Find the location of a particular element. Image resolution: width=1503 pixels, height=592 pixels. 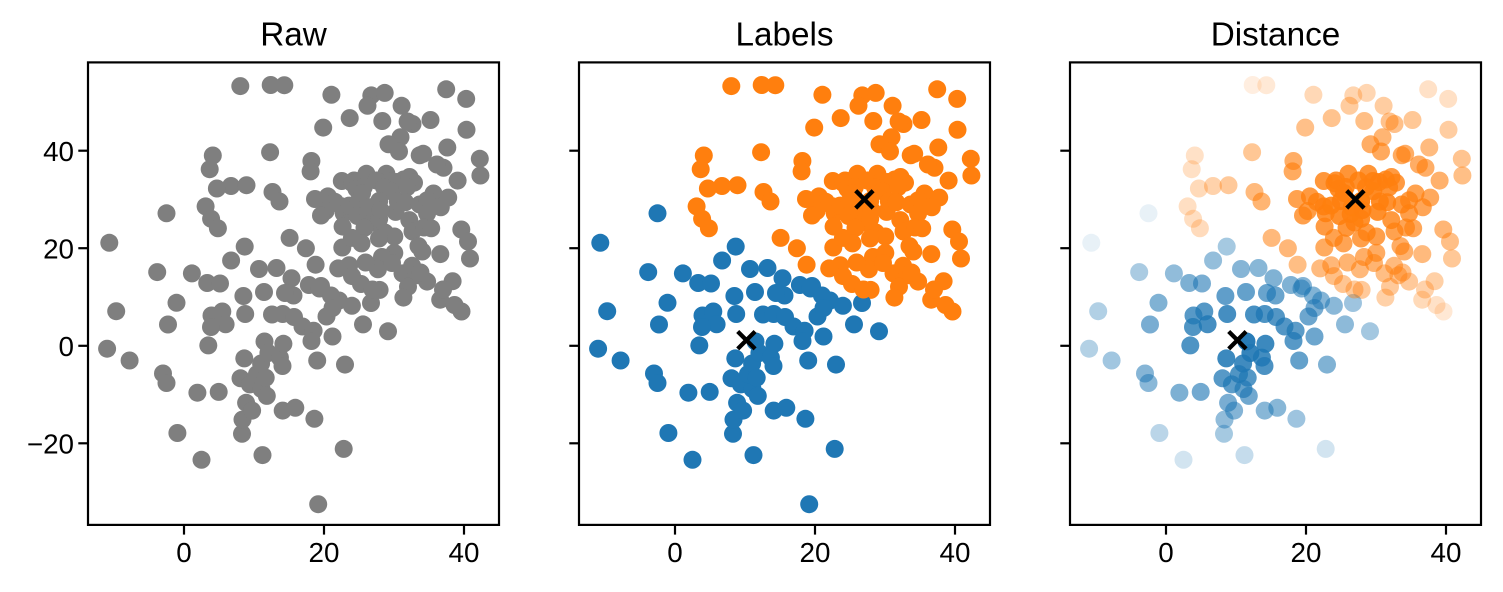

svg-text: Raw is located at coordinates (294, 35).